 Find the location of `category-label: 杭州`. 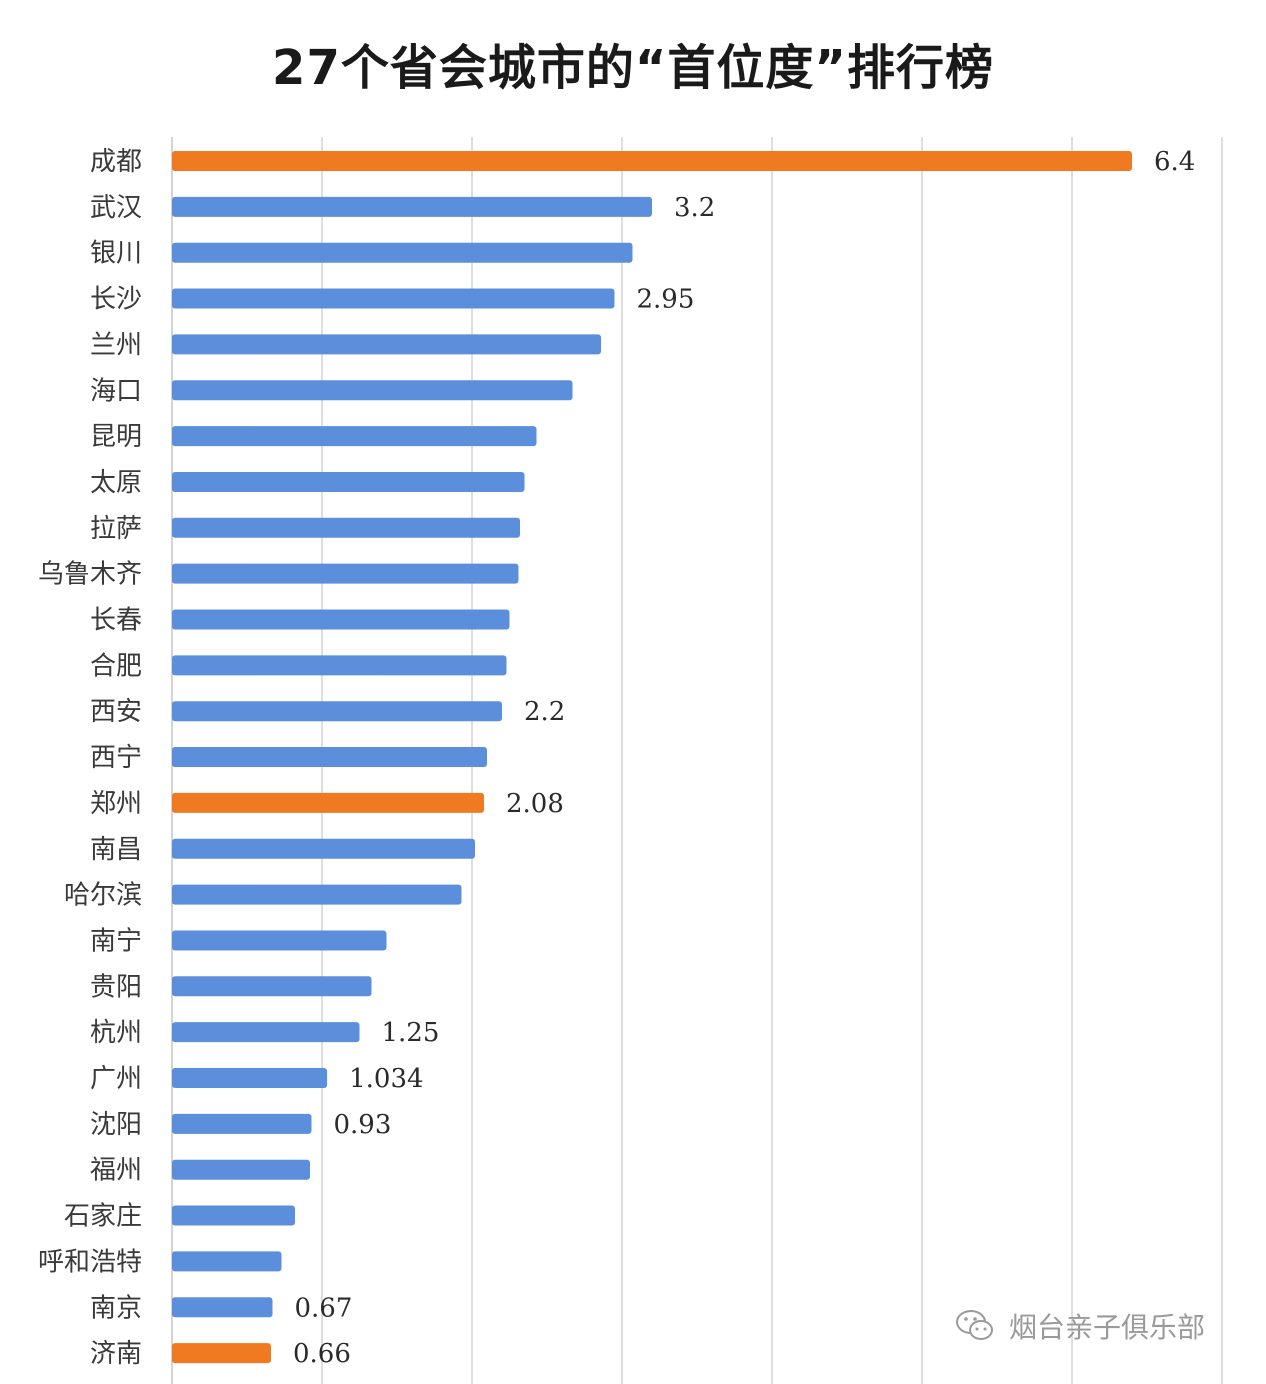

category-label: 杭州 is located at coordinates (116, 1033).